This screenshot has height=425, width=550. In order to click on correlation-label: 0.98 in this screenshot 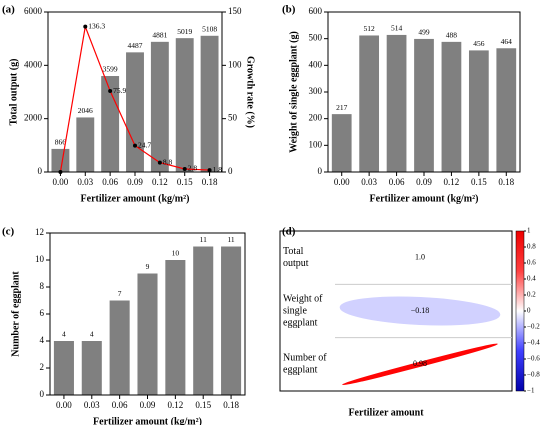, I will do `click(420, 363)`.